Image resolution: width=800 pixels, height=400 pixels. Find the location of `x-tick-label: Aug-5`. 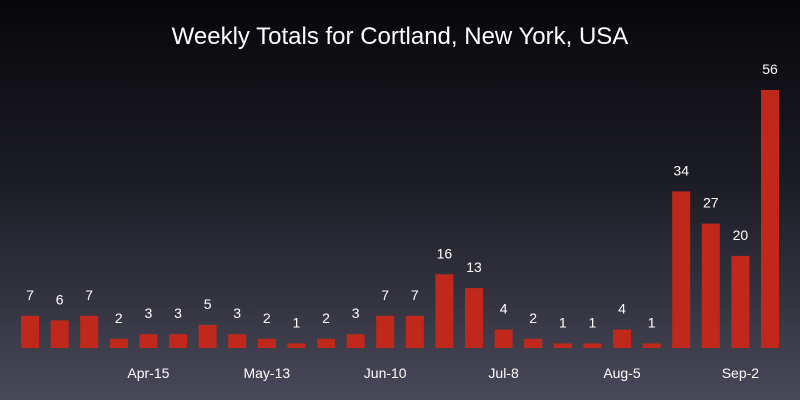

x-tick-label: Aug-5 is located at coordinates (622, 373).